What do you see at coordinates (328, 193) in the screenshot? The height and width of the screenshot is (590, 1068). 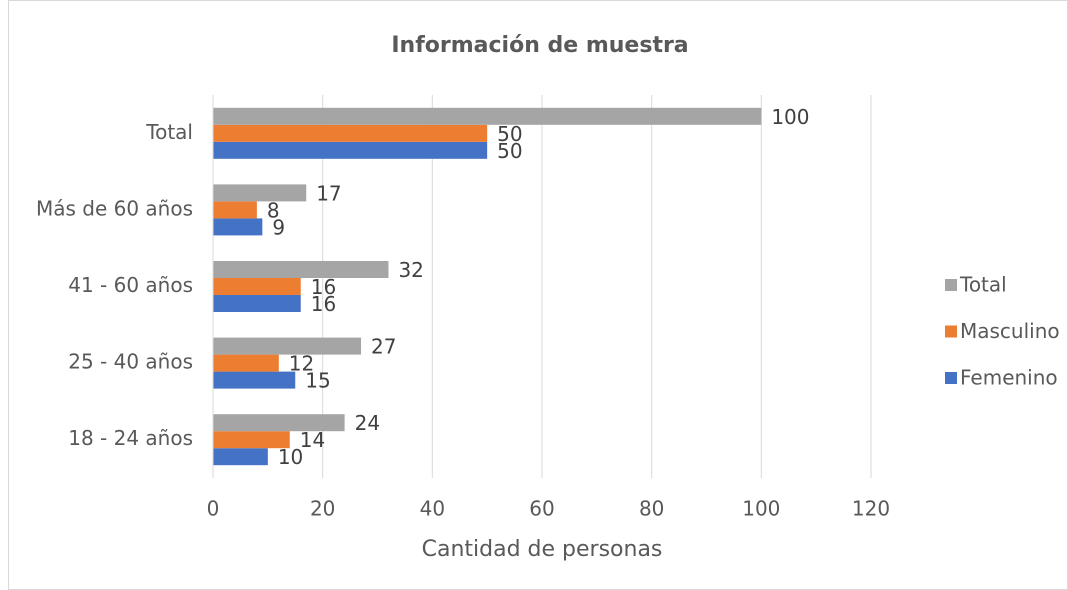 I see `data-label: 17` at bounding box center [328, 193].